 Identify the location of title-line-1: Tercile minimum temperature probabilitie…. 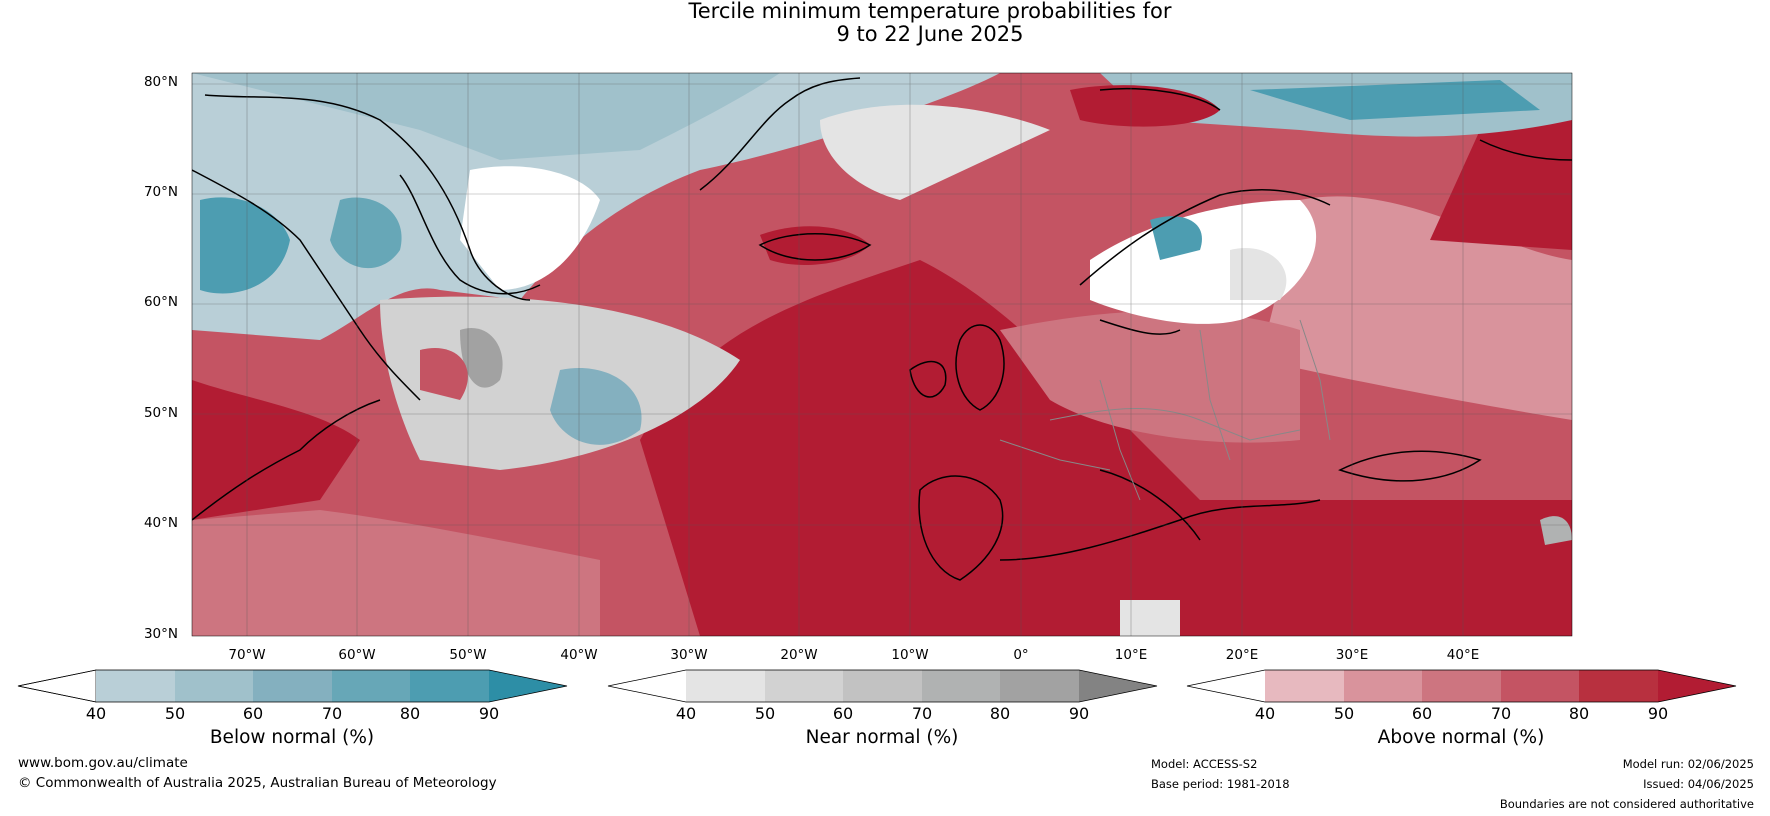
(930, 11).